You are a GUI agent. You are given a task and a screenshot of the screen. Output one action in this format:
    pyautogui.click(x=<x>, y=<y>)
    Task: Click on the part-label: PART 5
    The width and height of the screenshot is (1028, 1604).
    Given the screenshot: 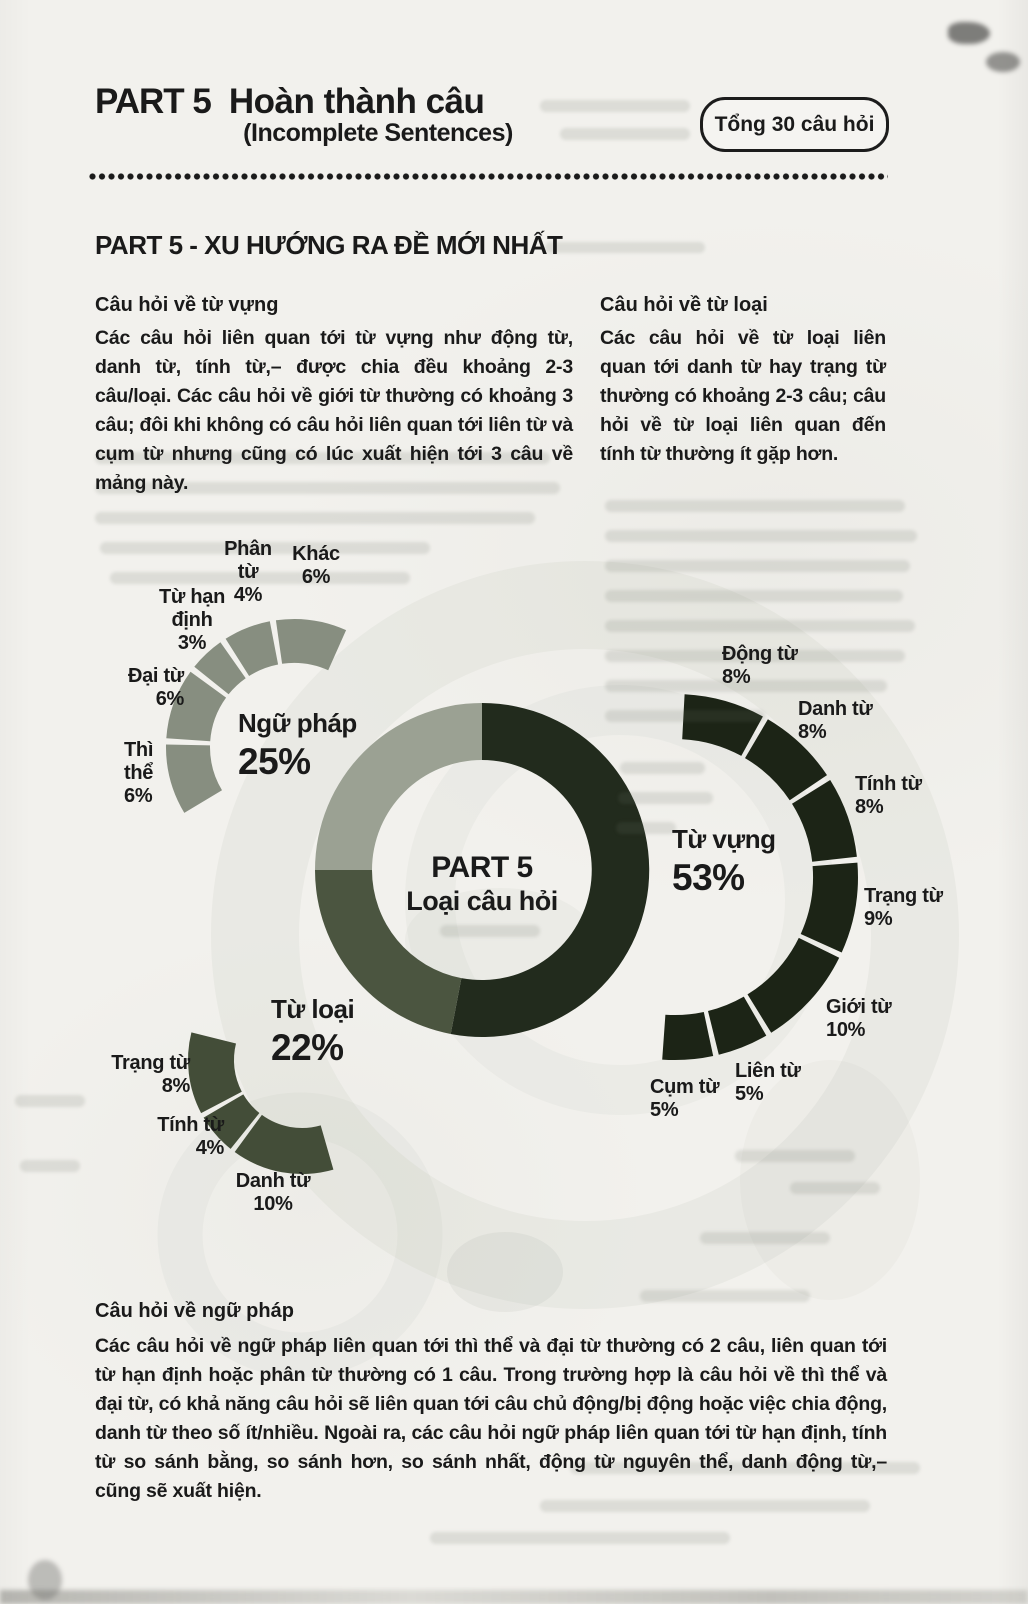 What is the action you would take?
    pyautogui.click(x=153, y=101)
    